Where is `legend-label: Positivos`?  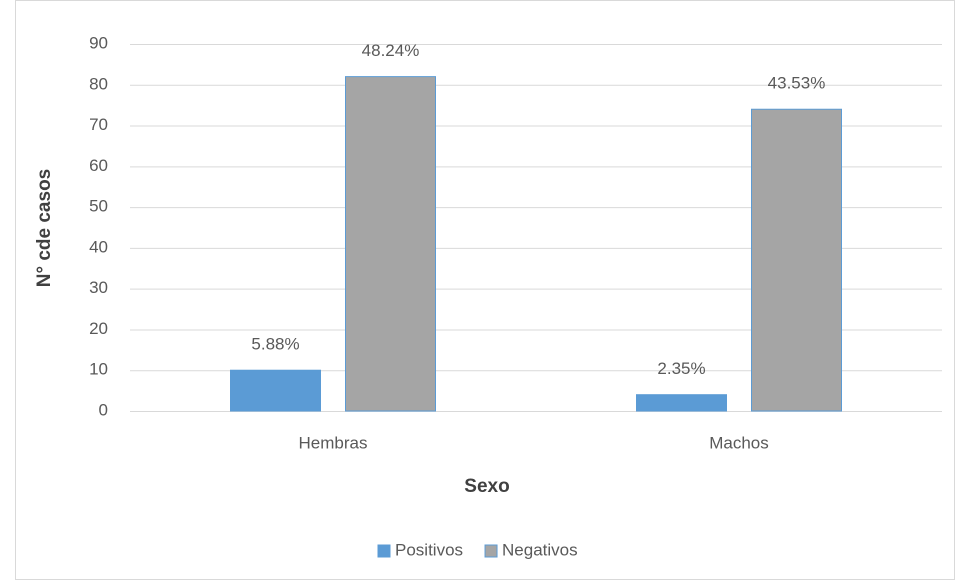
legend-label: Positivos is located at coordinates (429, 549).